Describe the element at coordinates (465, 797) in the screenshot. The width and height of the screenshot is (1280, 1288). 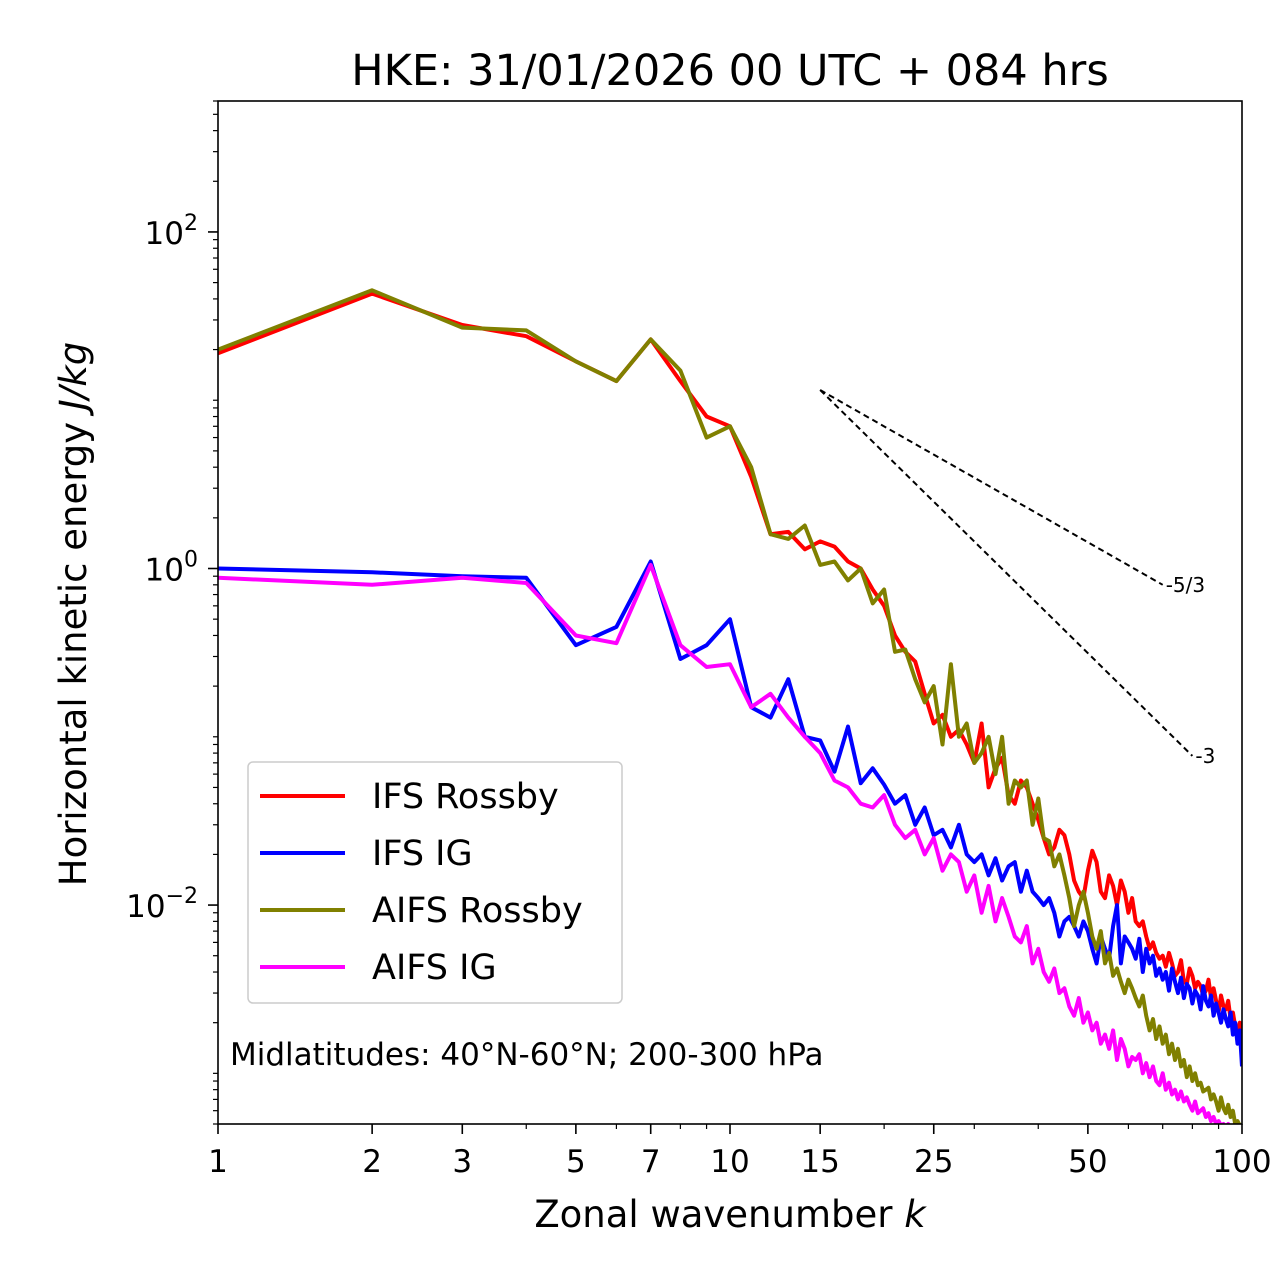
I see `legend-label-0: IFS Rossby` at that location.